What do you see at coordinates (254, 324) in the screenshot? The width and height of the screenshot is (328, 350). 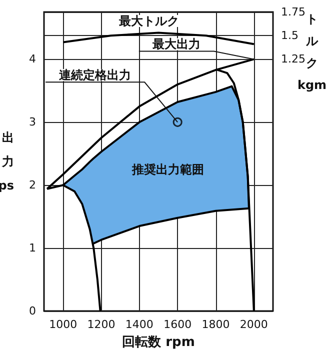 I see `x-tick-label: 2000` at bounding box center [254, 324].